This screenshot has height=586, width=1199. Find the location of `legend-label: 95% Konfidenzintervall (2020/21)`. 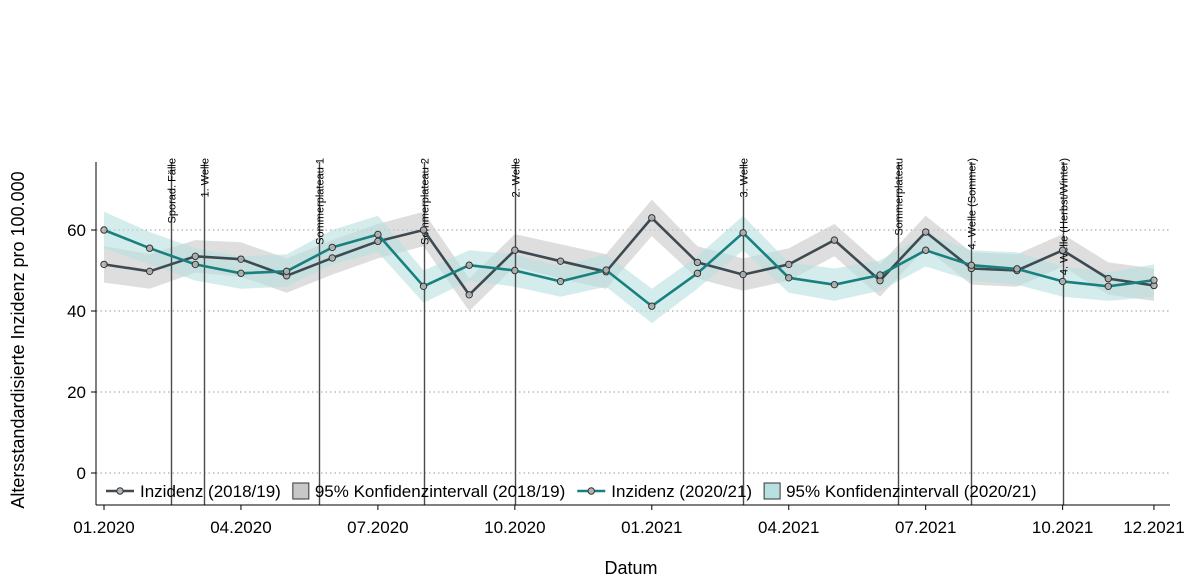

legend-label: 95% Konfidenzintervall (2020/21) is located at coordinates (911, 491).